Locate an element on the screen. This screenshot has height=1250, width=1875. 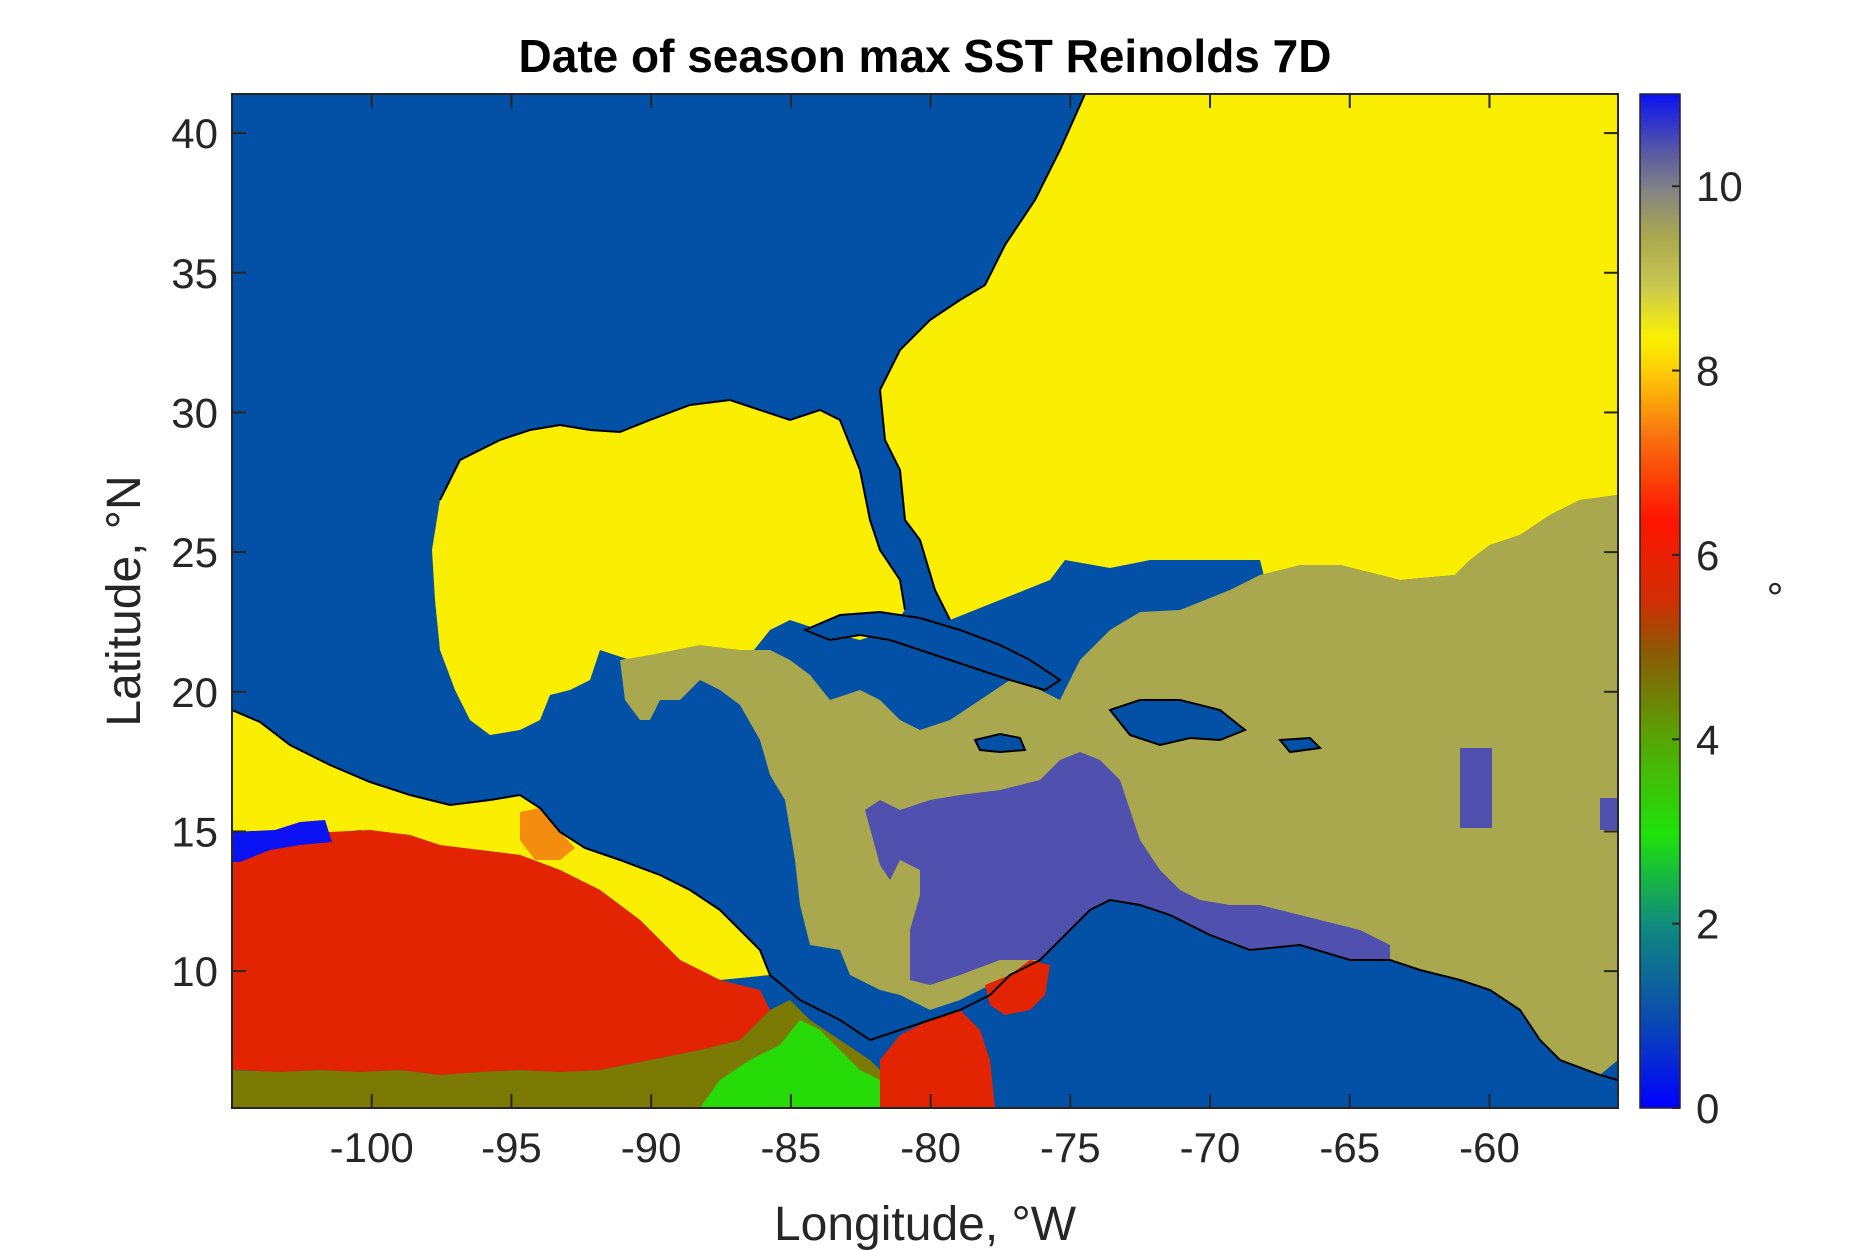
region-caribbean-purple is located at coordinates (1127, 868).